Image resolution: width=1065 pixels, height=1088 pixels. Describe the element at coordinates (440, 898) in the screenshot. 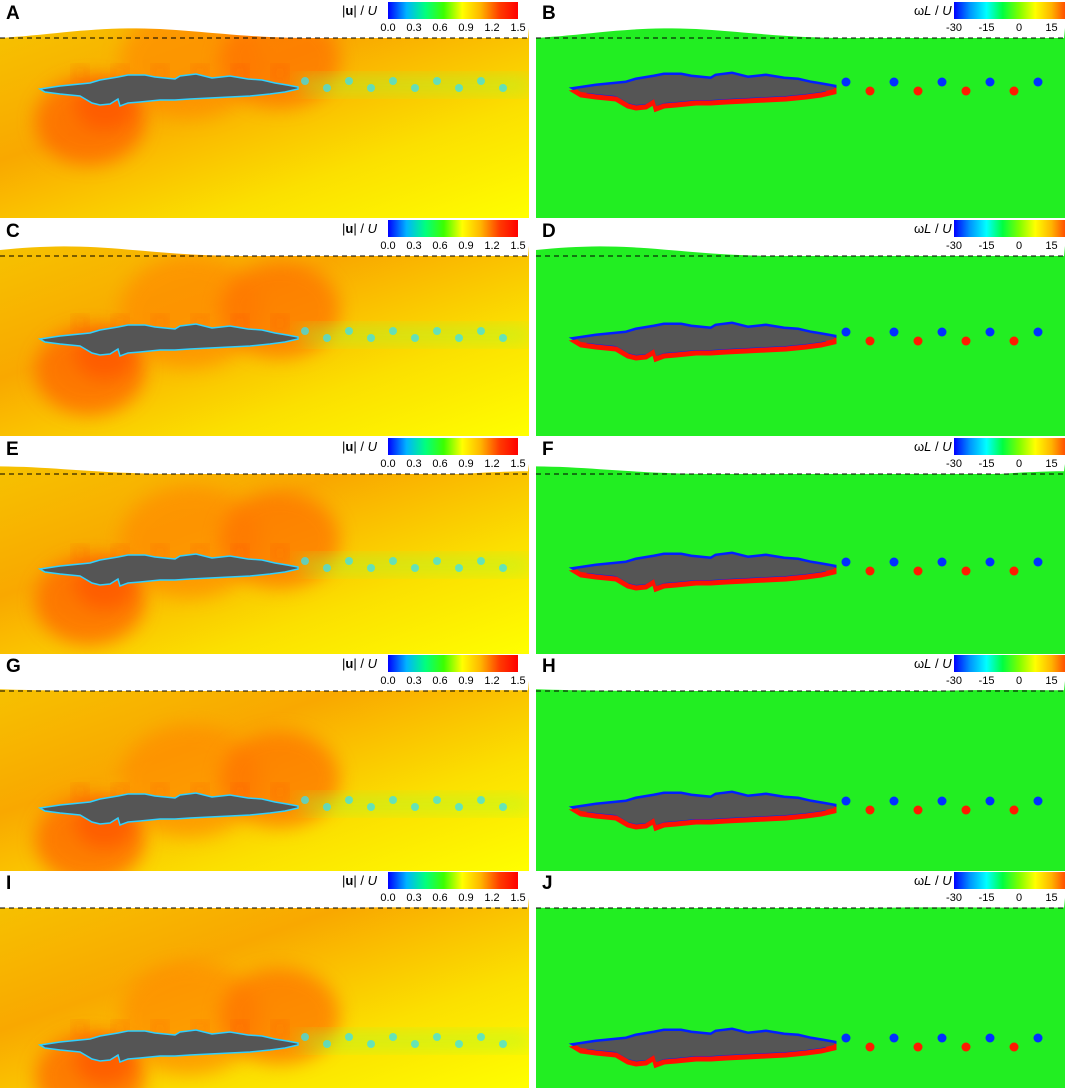

I see `colorbar-tick-label: 0.6` at that location.